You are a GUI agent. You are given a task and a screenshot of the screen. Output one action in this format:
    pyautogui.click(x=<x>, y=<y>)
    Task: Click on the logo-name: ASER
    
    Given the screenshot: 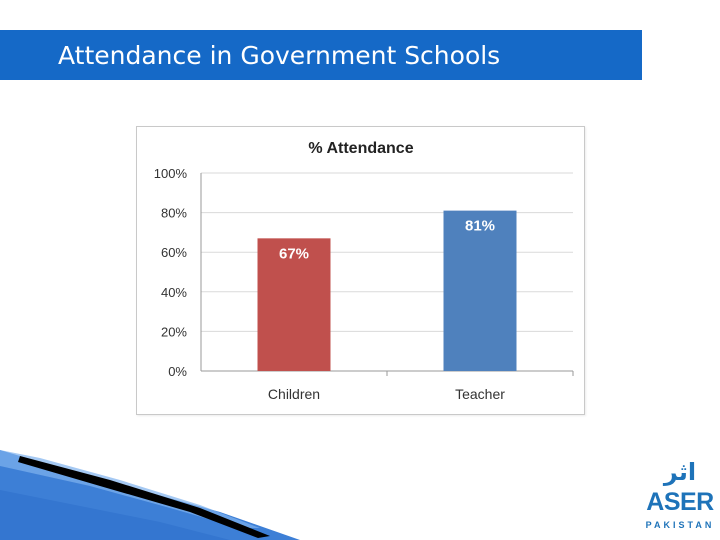 What is the action you would take?
    pyautogui.click(x=680, y=502)
    